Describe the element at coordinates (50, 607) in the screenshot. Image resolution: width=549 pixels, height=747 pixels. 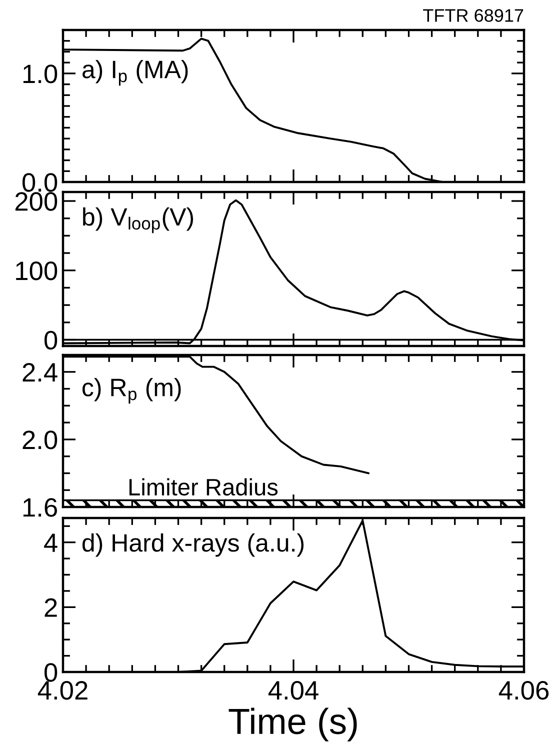
I see `y-tick-label: 2` at that location.